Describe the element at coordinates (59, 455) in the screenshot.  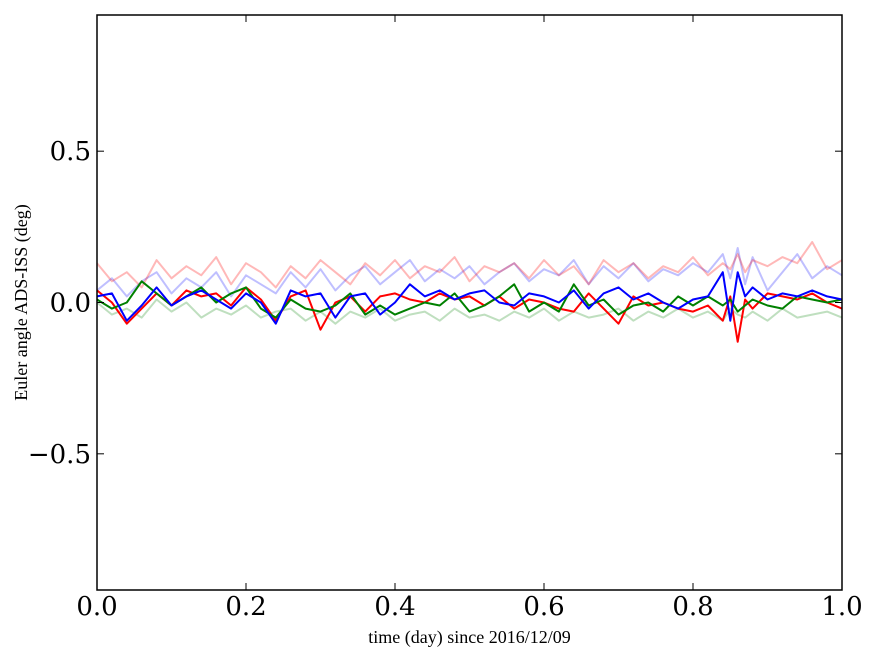
I see `y-tick-label: −0.5` at that location.